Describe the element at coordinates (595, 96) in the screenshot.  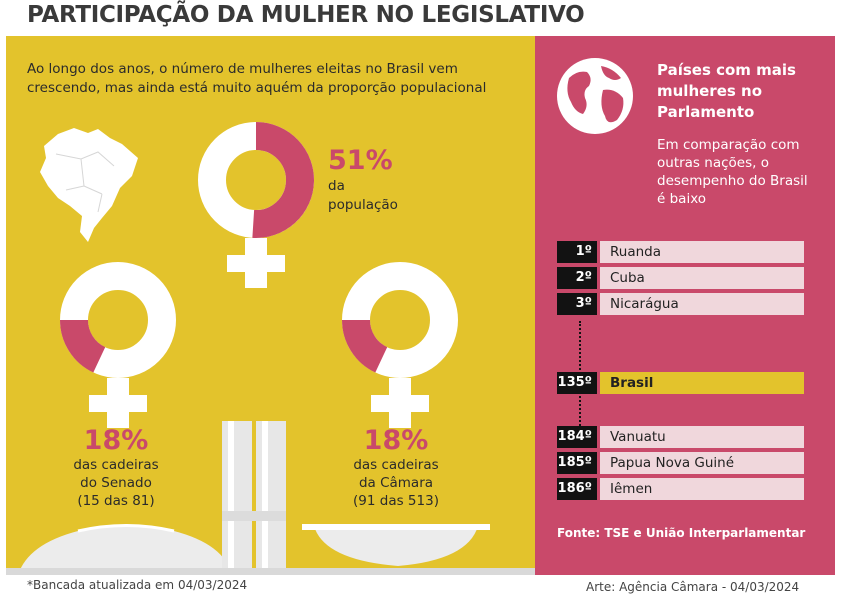
I see `globe-icon` at that location.